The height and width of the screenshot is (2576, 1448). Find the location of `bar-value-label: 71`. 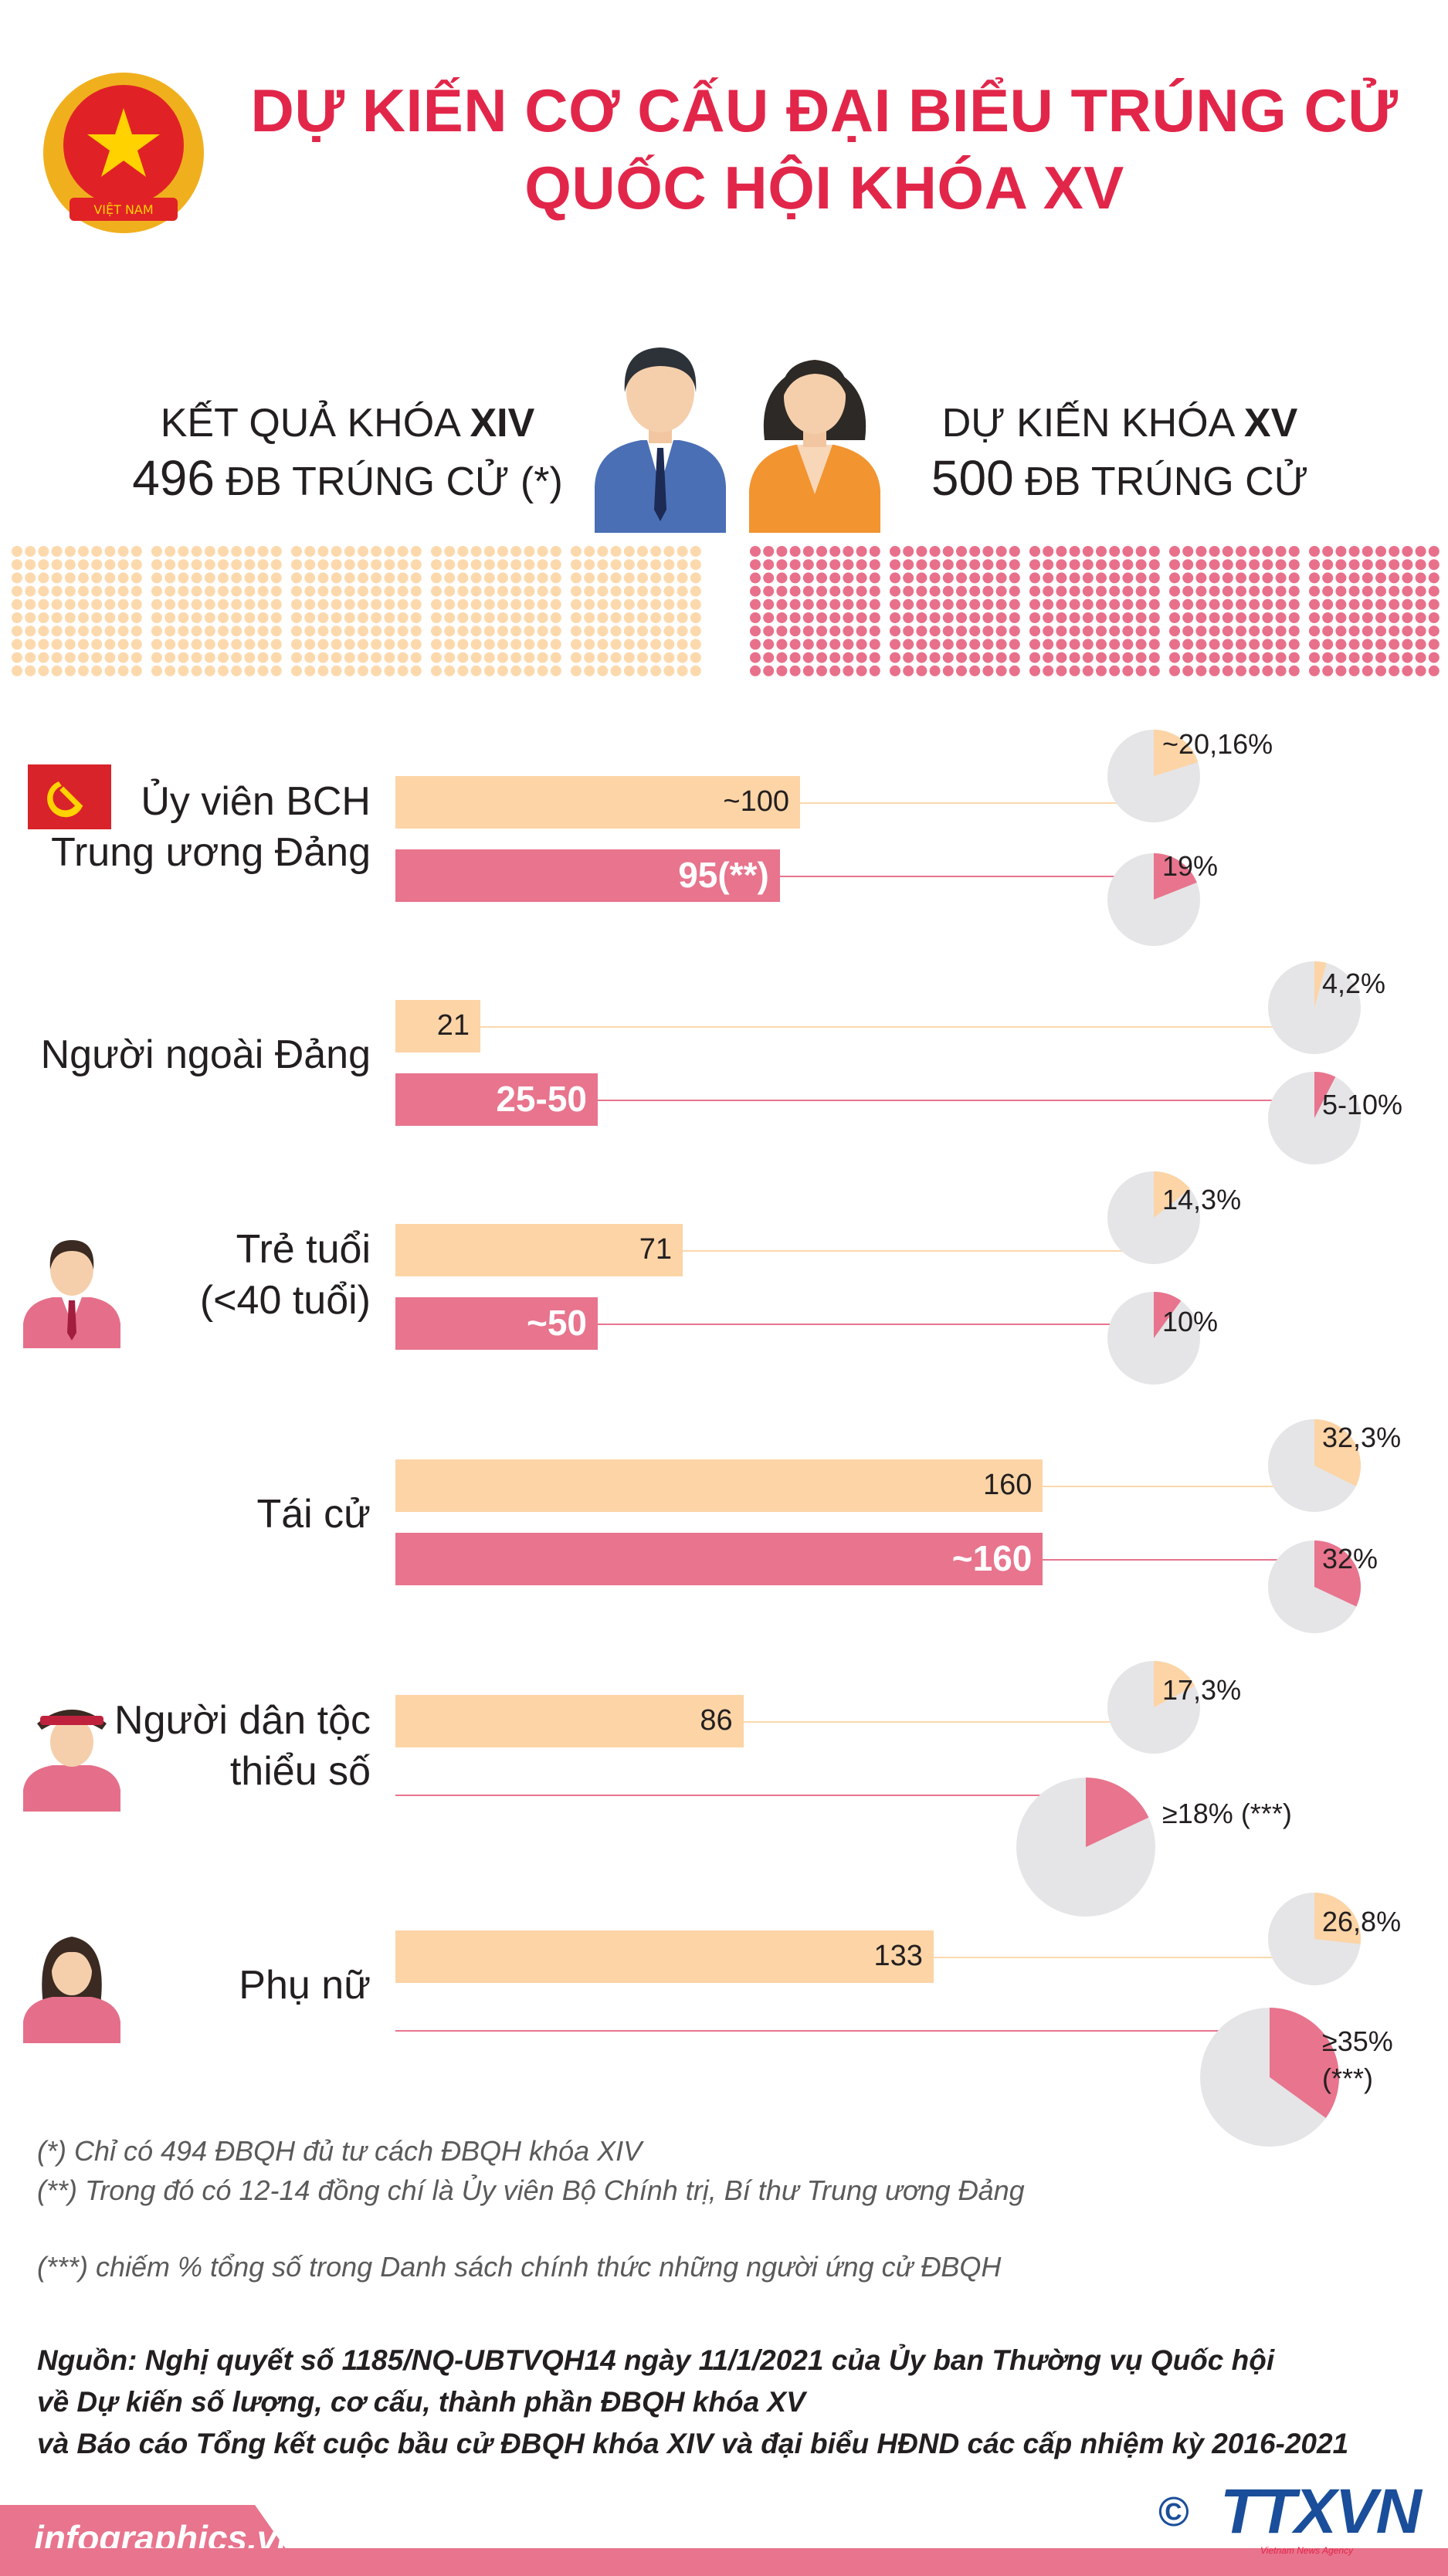

bar-value-label: 71 is located at coordinates (656, 1249).